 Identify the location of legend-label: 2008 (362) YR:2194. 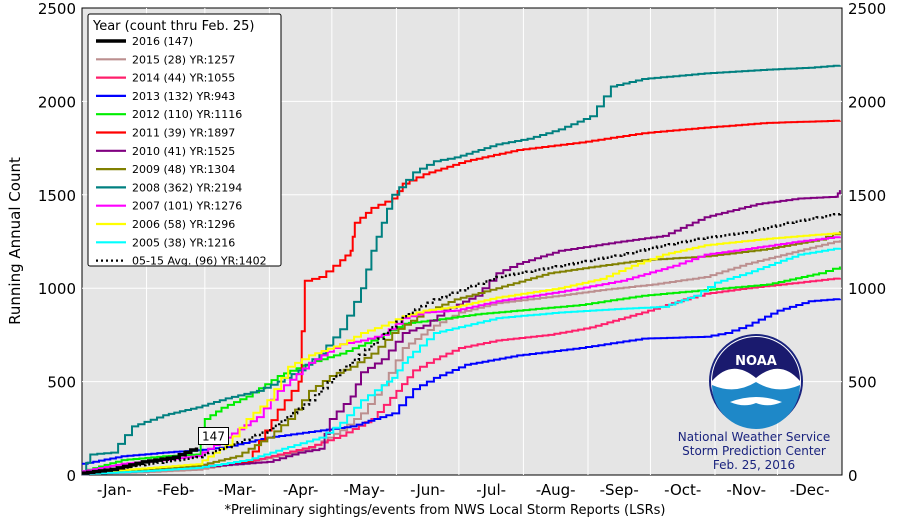
(187, 187).